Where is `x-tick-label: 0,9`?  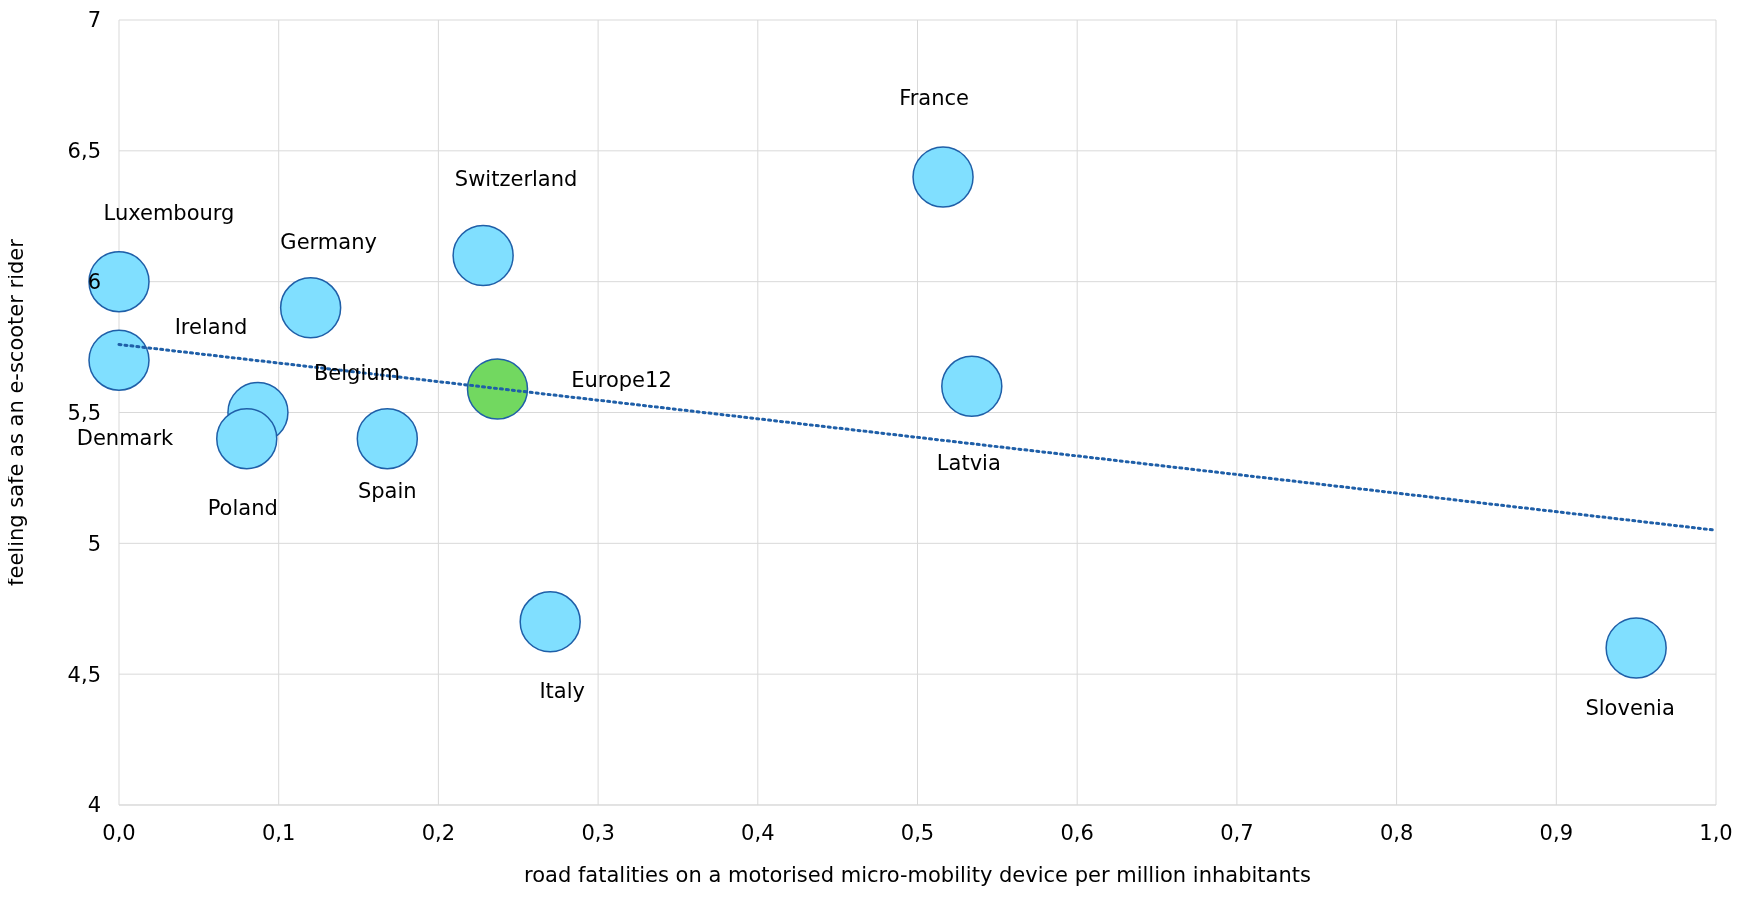
x-tick-label: 0,9 is located at coordinates (1556, 832).